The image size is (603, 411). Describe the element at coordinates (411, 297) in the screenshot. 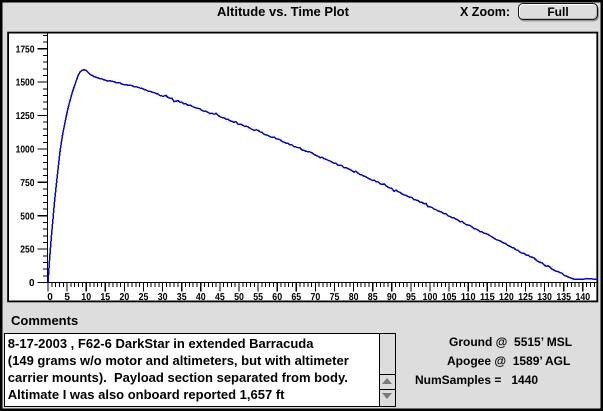

I see `svg-text: 95` at that location.